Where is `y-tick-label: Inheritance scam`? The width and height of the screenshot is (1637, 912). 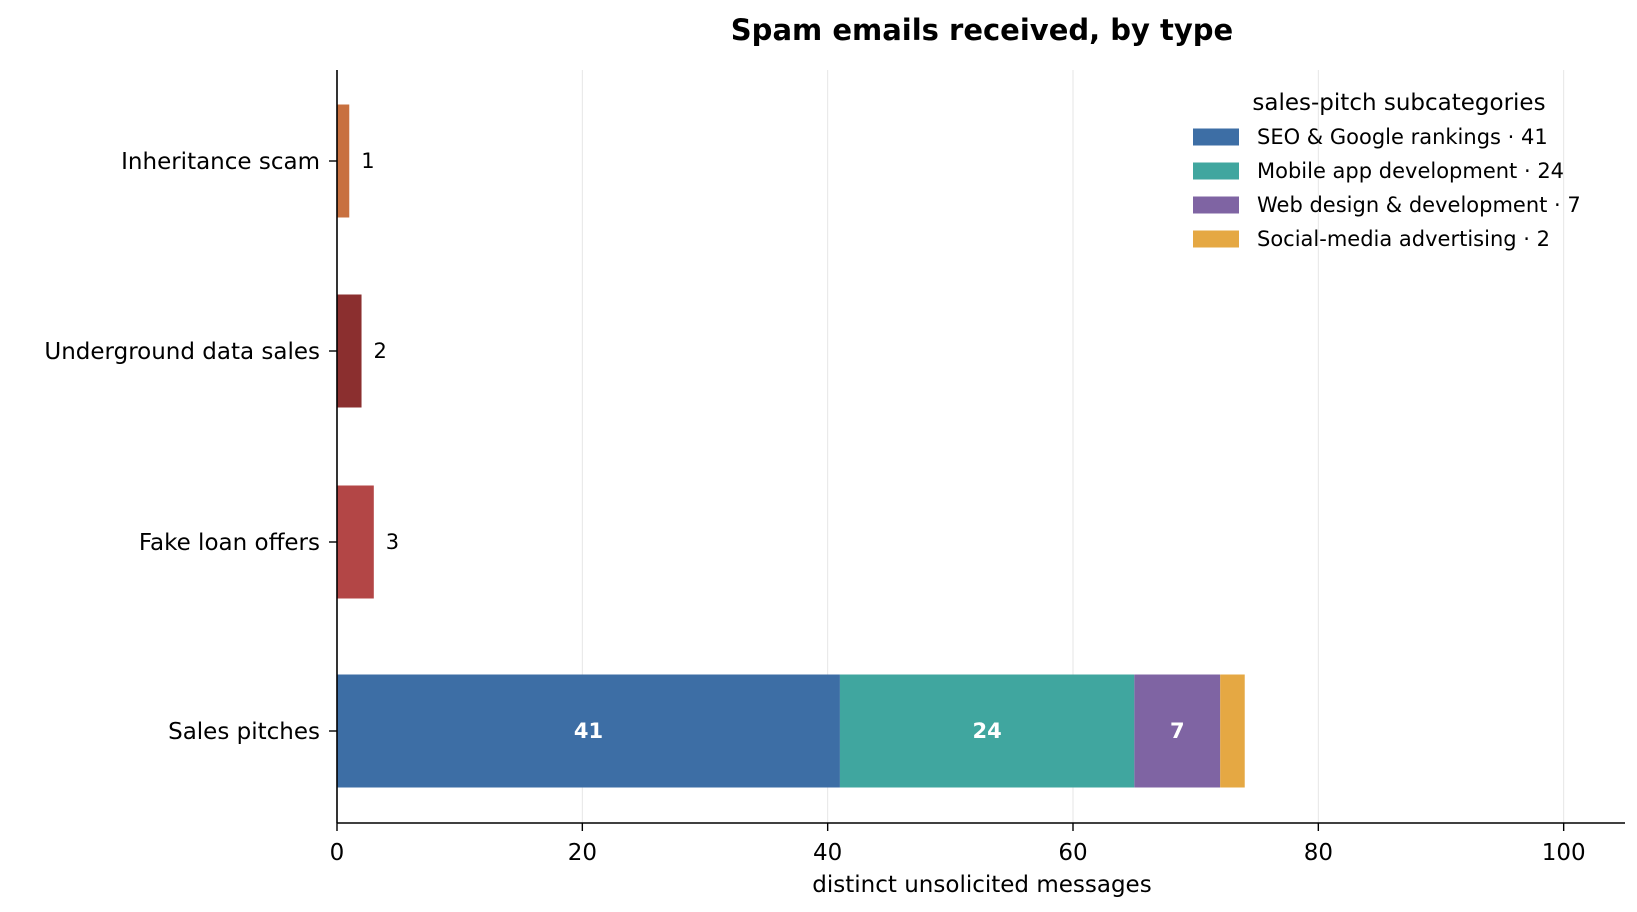
y-tick-label: Inheritance scam is located at coordinates (220, 162).